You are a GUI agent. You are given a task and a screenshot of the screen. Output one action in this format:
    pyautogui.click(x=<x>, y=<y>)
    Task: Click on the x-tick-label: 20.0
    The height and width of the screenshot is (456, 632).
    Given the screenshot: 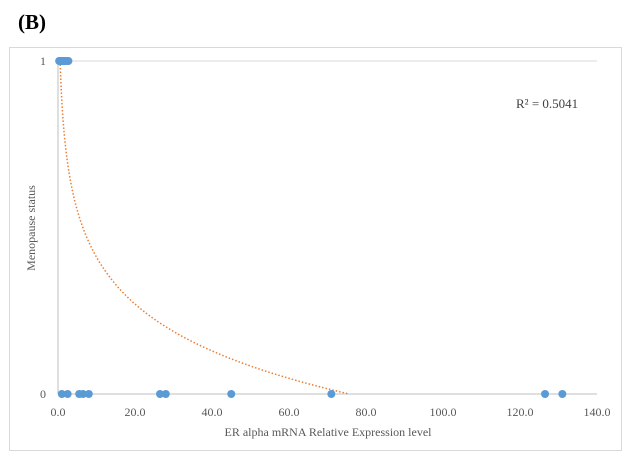 What is the action you would take?
    pyautogui.click(x=135, y=412)
    